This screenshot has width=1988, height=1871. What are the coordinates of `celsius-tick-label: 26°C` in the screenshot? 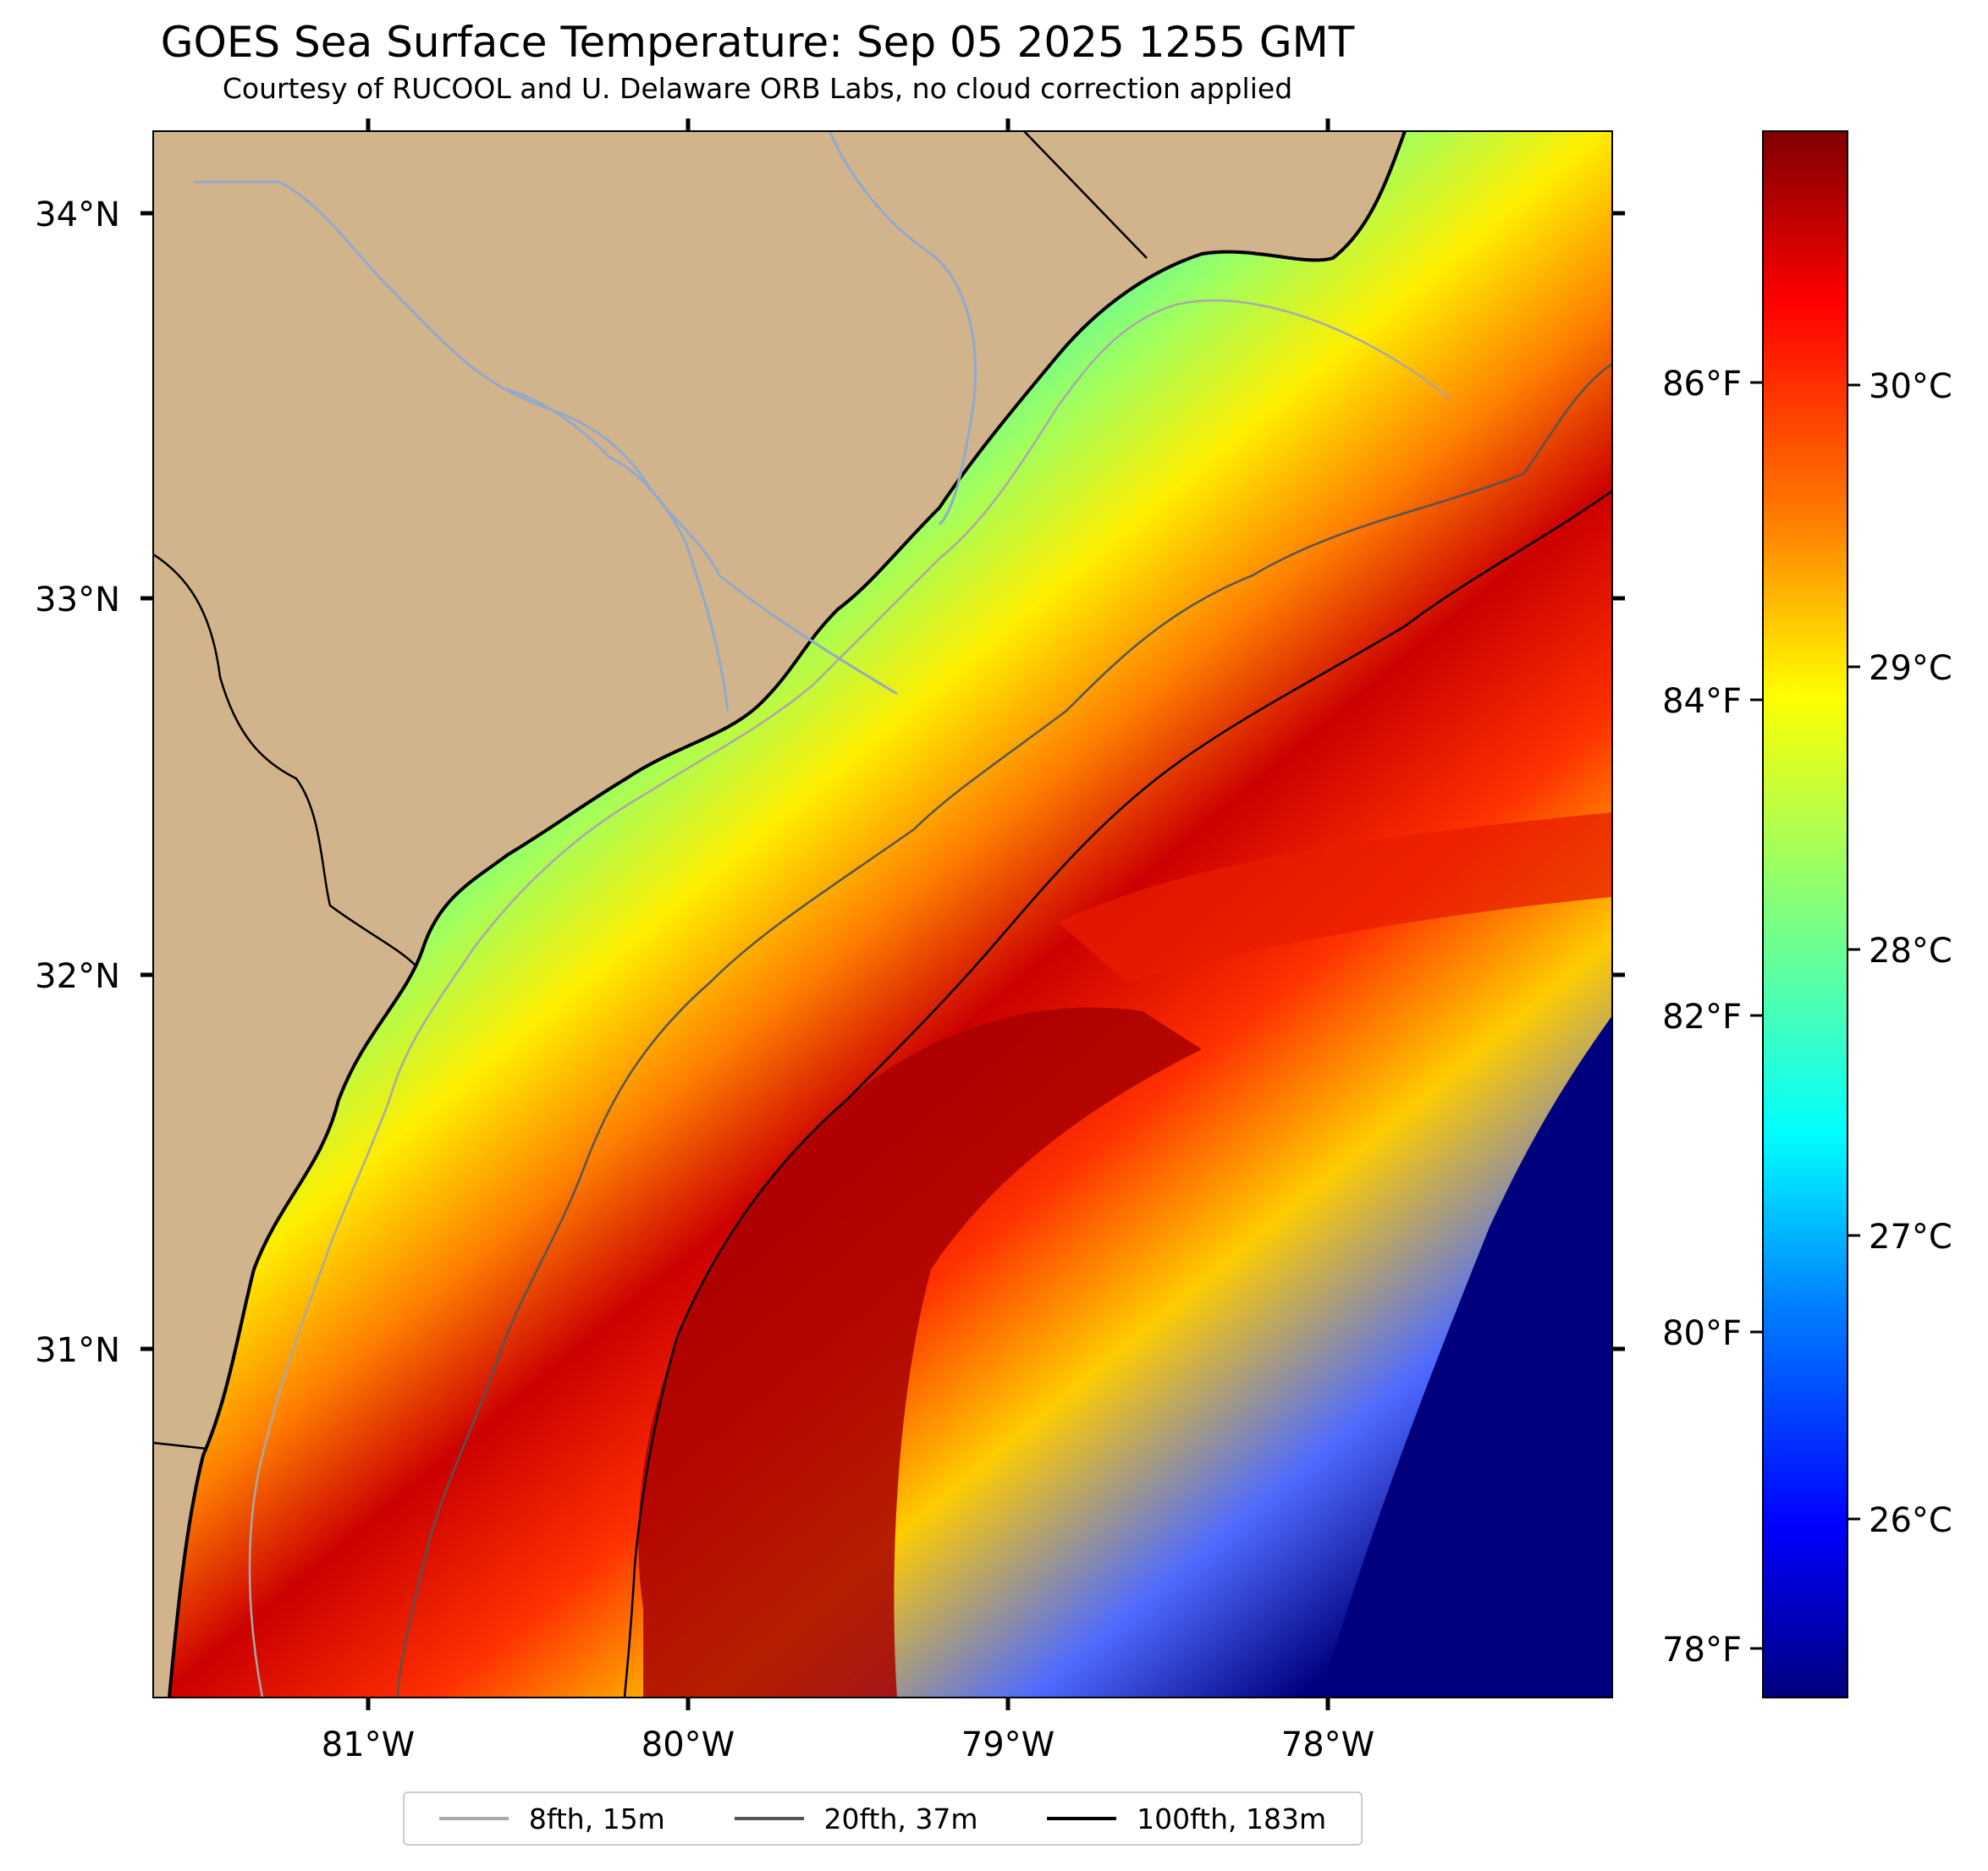 It's located at (1910, 1521).